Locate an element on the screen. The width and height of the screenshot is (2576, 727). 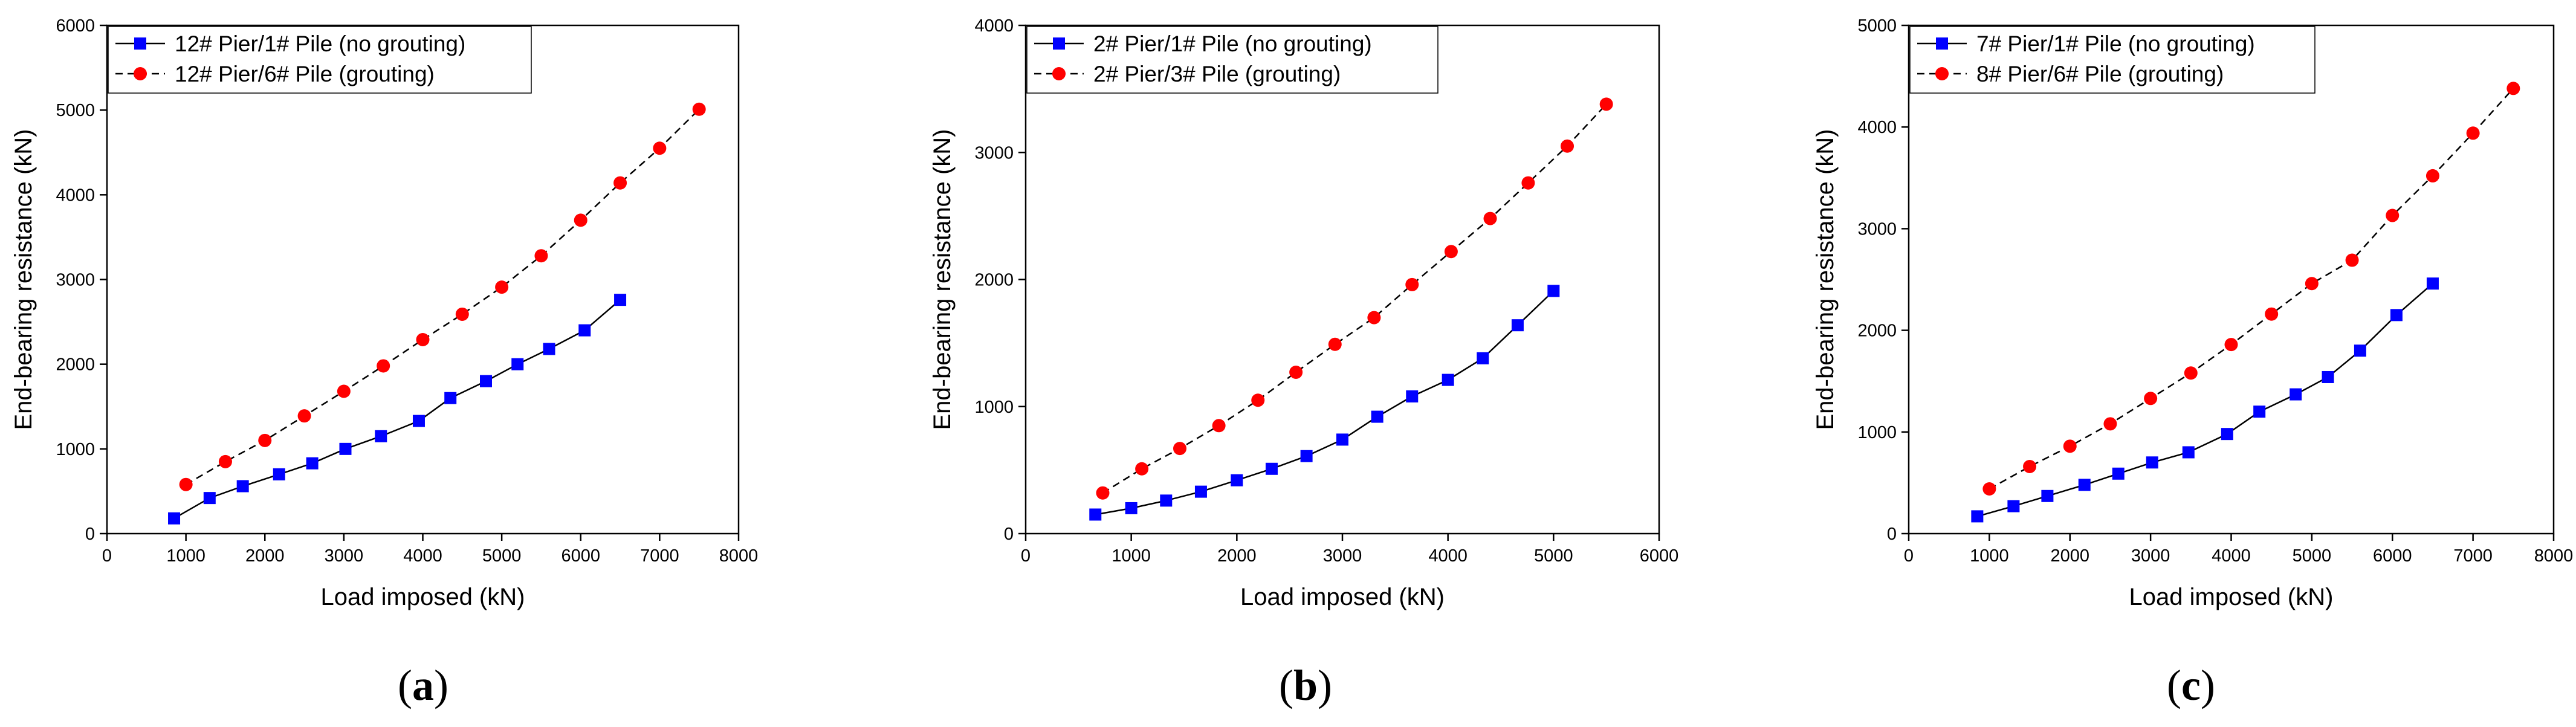
legend-label: 12# Pier/1# Pile (no grouting) is located at coordinates (320, 43).